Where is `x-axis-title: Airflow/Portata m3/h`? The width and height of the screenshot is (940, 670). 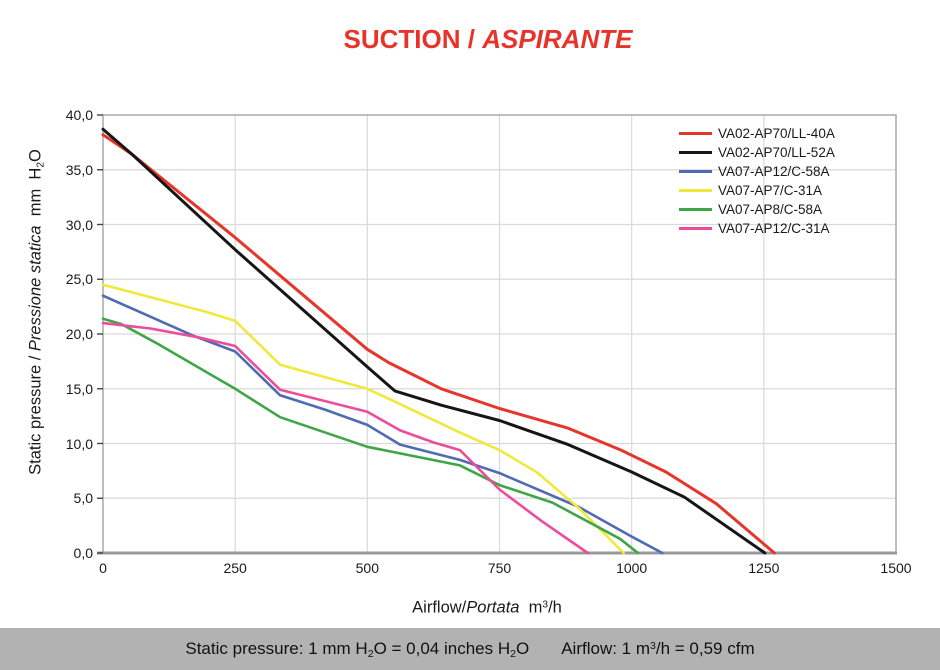 x-axis-title: Airflow/Portata m3/h is located at coordinates (487, 608).